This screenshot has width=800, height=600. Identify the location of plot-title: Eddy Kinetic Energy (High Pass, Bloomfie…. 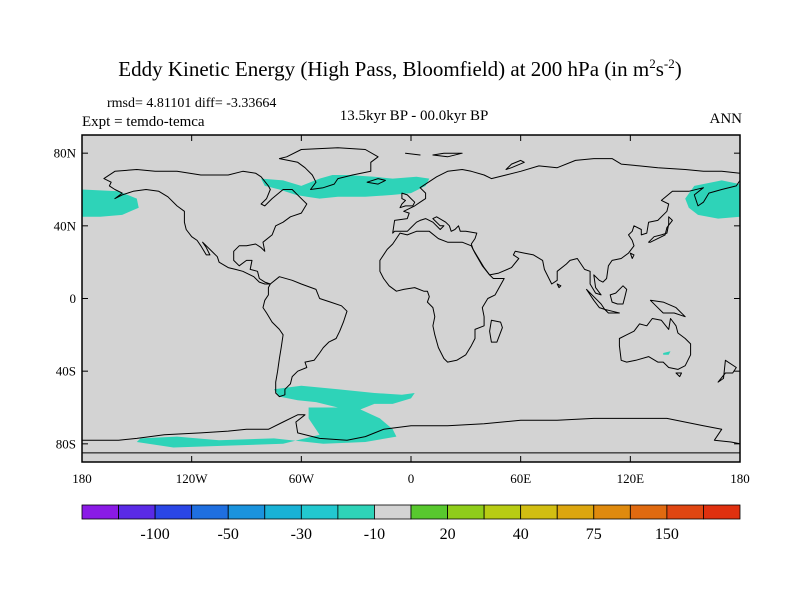
(400, 68).